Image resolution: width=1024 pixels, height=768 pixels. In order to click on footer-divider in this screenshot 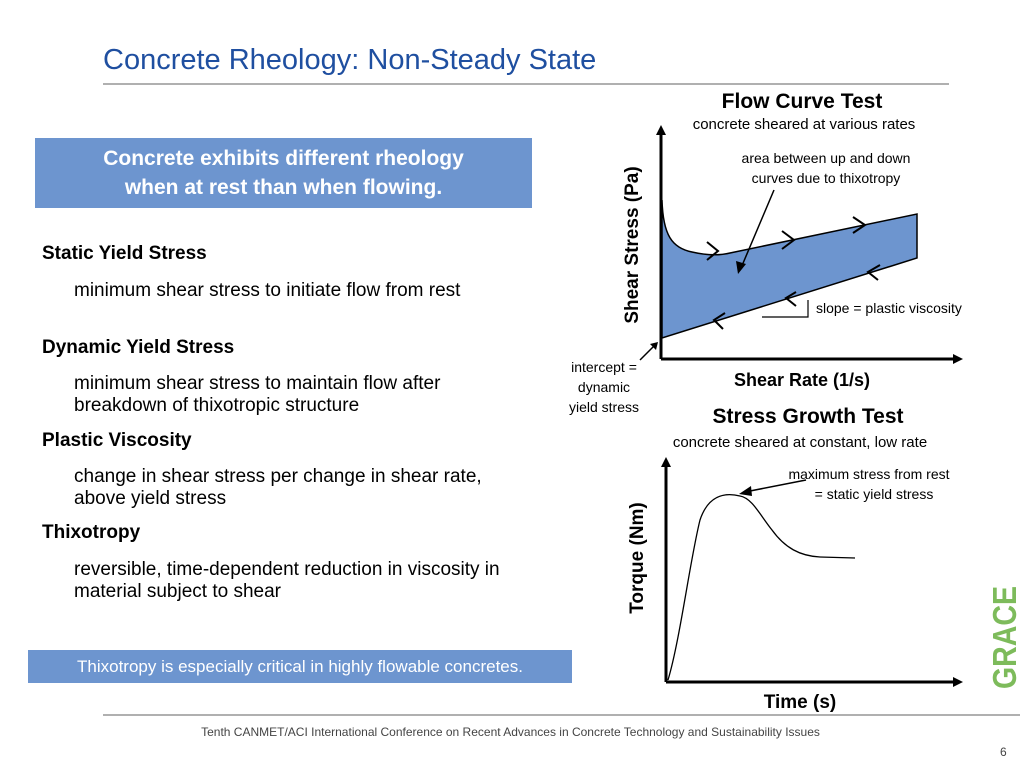, I will do `click(561, 715)`.